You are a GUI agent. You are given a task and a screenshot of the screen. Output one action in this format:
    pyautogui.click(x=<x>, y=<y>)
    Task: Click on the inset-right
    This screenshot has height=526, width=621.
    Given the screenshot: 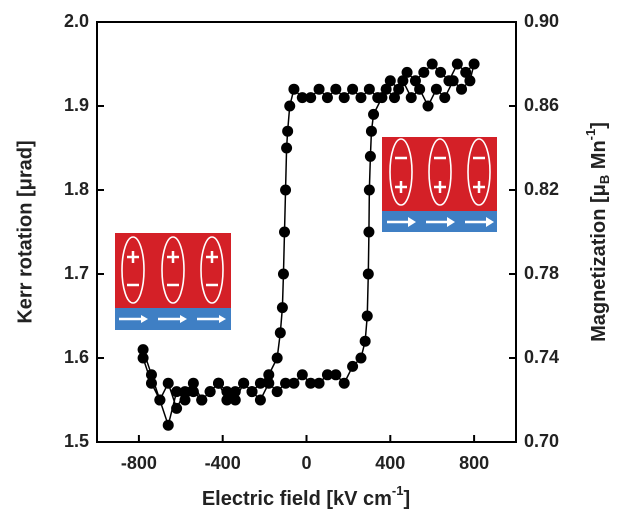 What is the action you would take?
    pyautogui.click(x=439, y=184)
    